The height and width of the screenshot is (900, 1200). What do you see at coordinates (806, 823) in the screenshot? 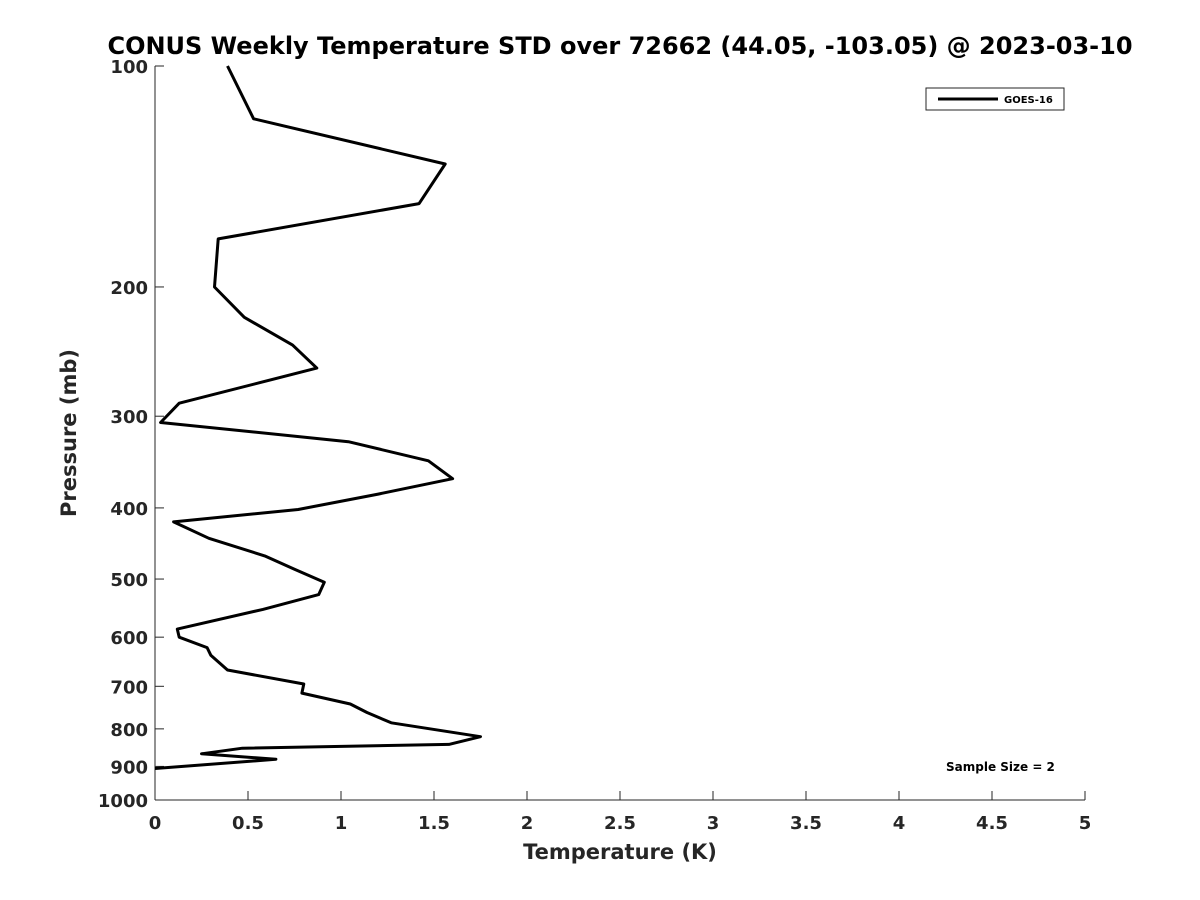
I see `x-tick-label: 3.5` at bounding box center [806, 823].